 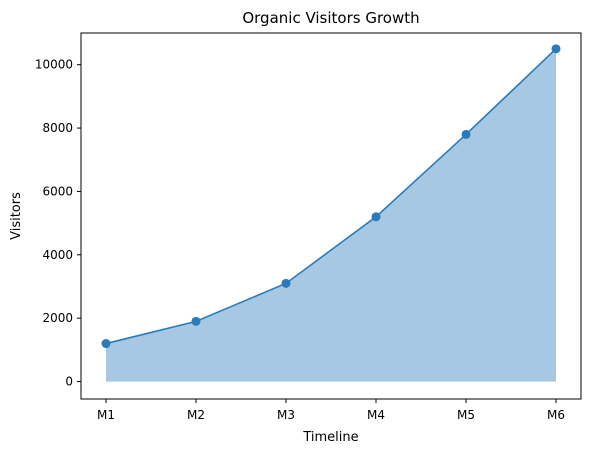 I want to click on x-tick-label-m4: M4, so click(x=376, y=415).